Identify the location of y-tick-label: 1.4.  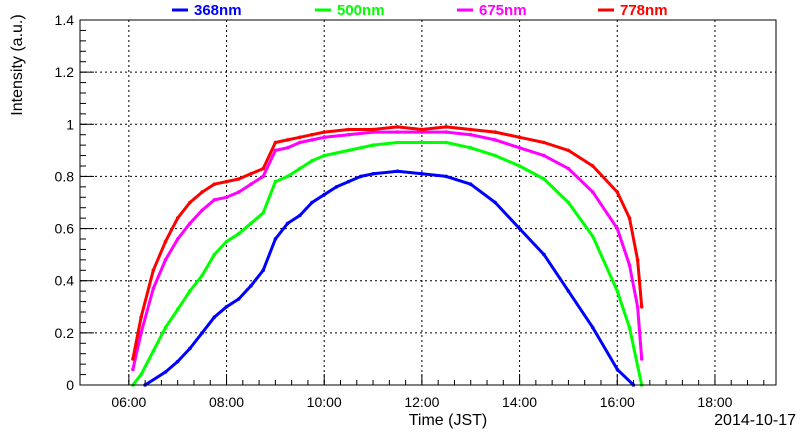
(65, 20).